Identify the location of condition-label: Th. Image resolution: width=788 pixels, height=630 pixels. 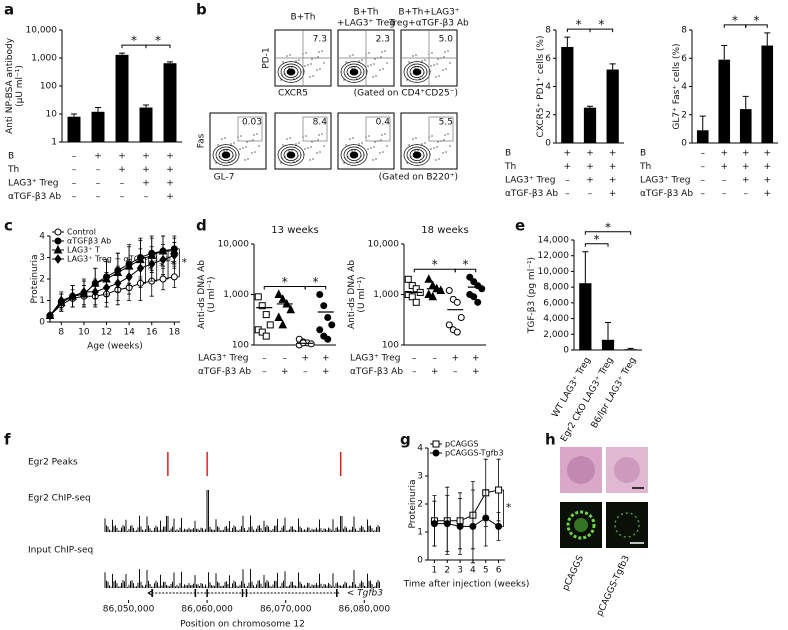
(645, 167).